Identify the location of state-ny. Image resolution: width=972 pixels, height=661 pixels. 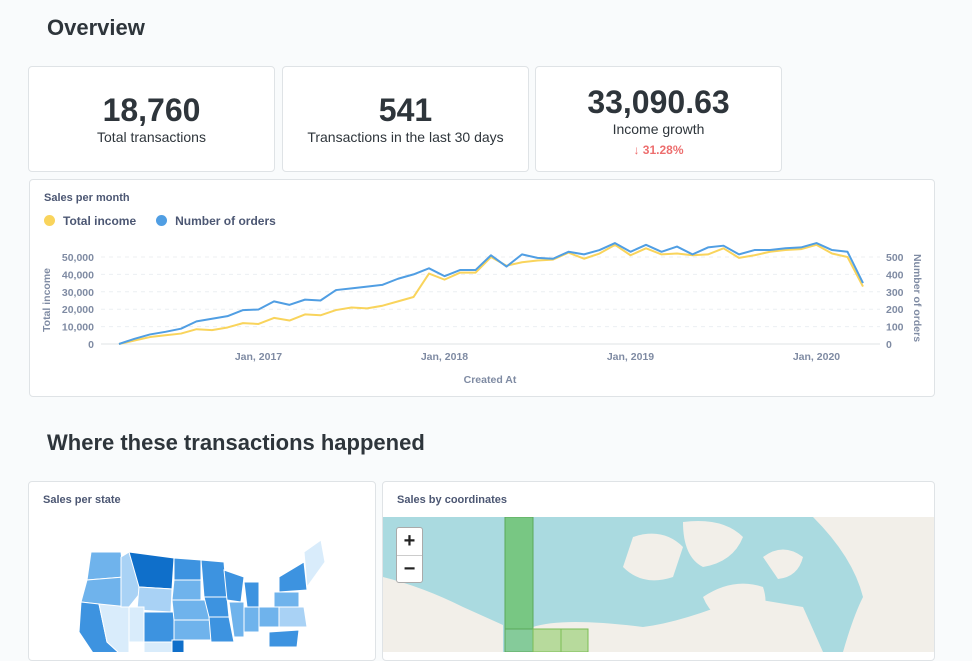
(293, 577).